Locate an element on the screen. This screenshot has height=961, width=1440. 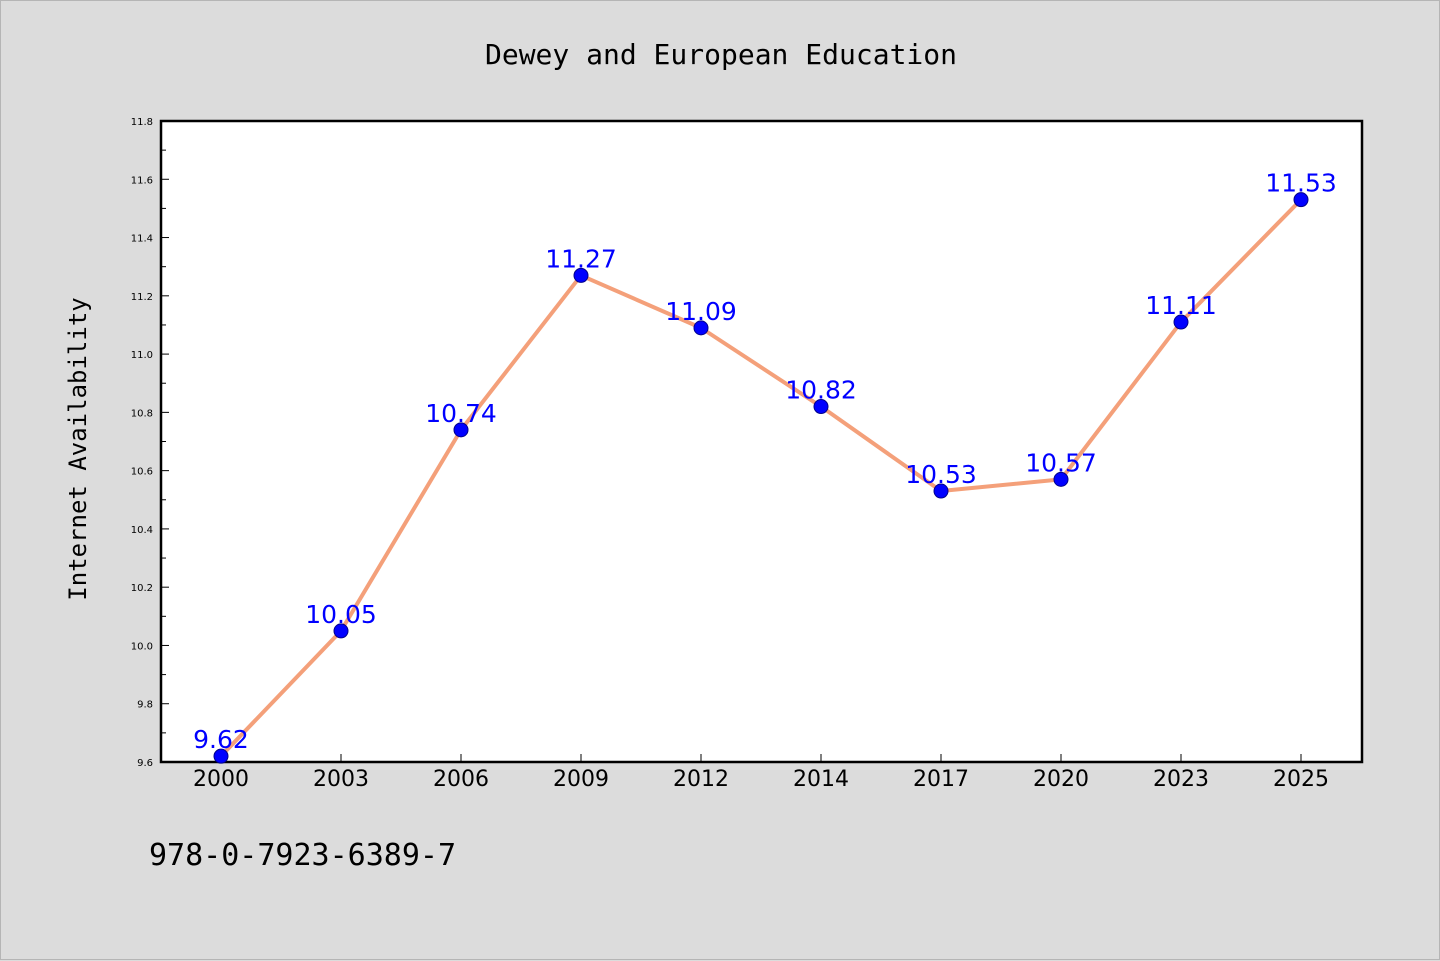
data-label: 9.62 is located at coordinates (221, 739).